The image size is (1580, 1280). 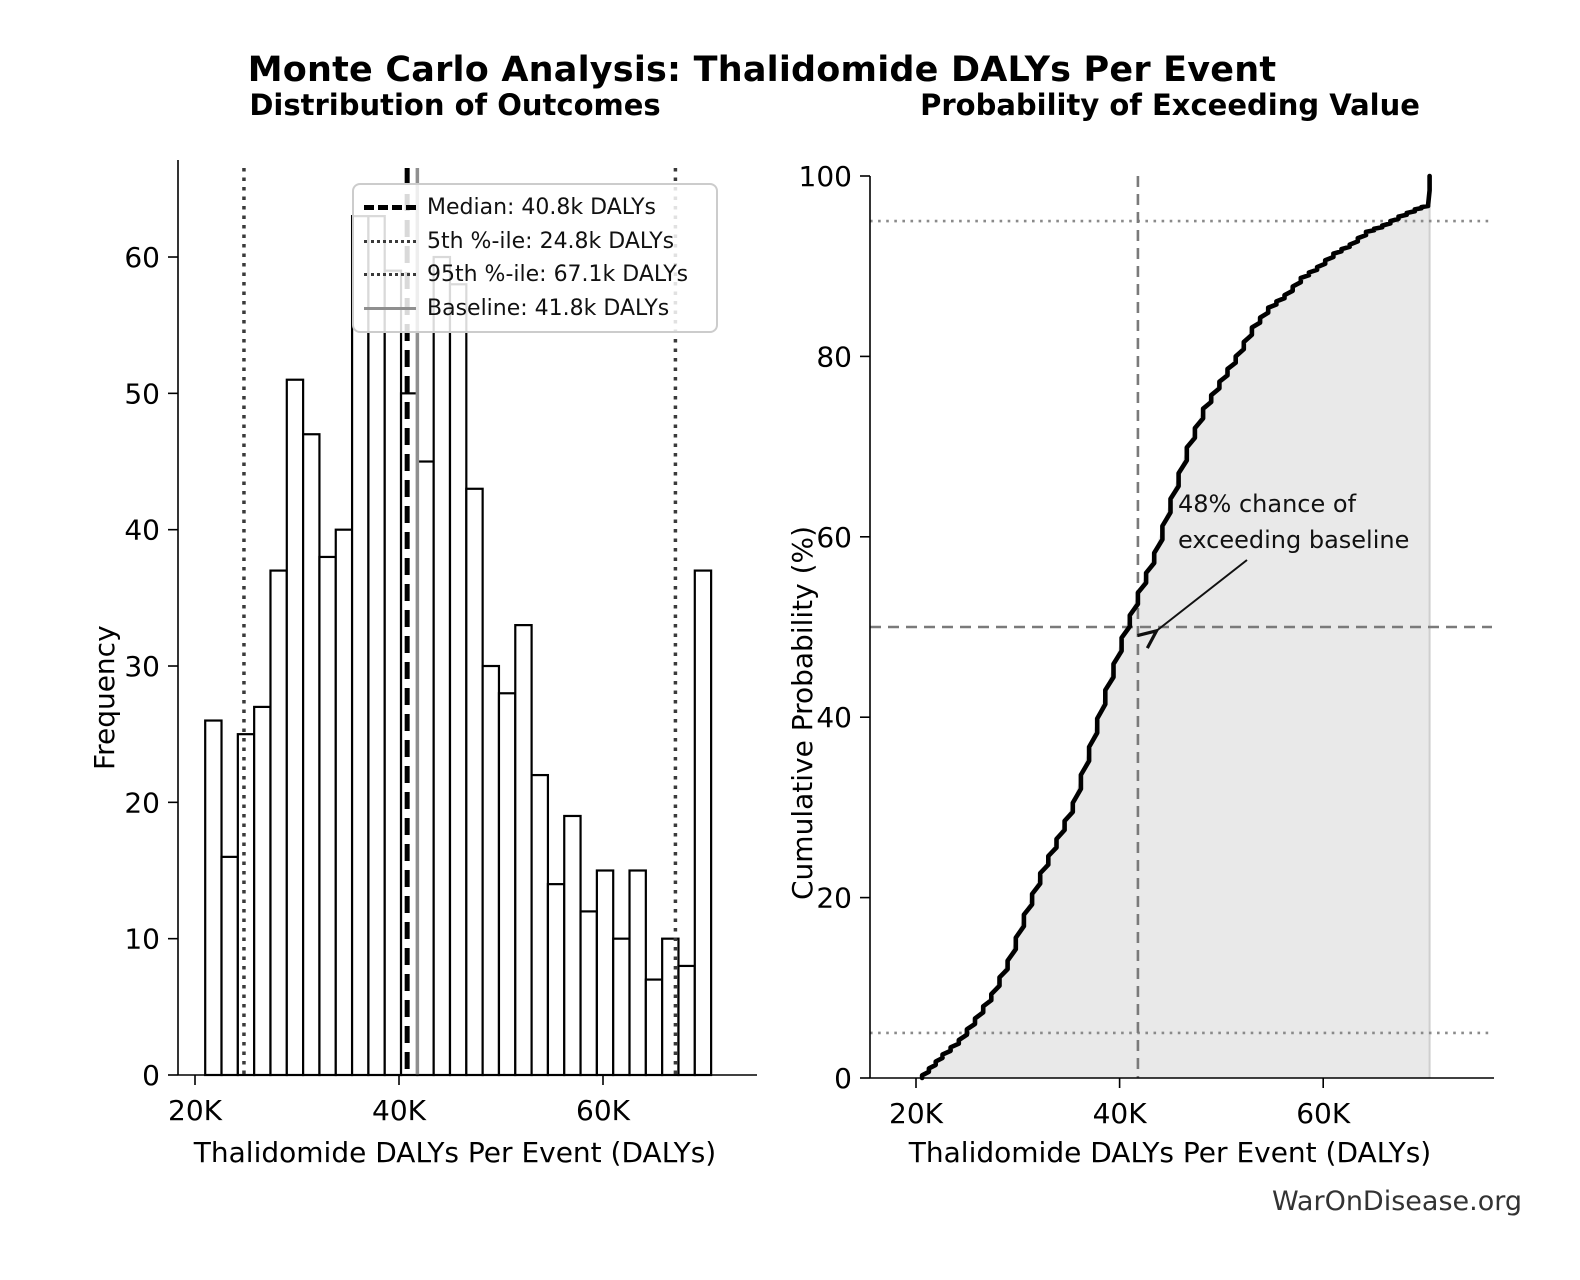 I want to click on legend-row-p5: 5th %-ile: 24.8k DALYs, so click(x=535, y=241).